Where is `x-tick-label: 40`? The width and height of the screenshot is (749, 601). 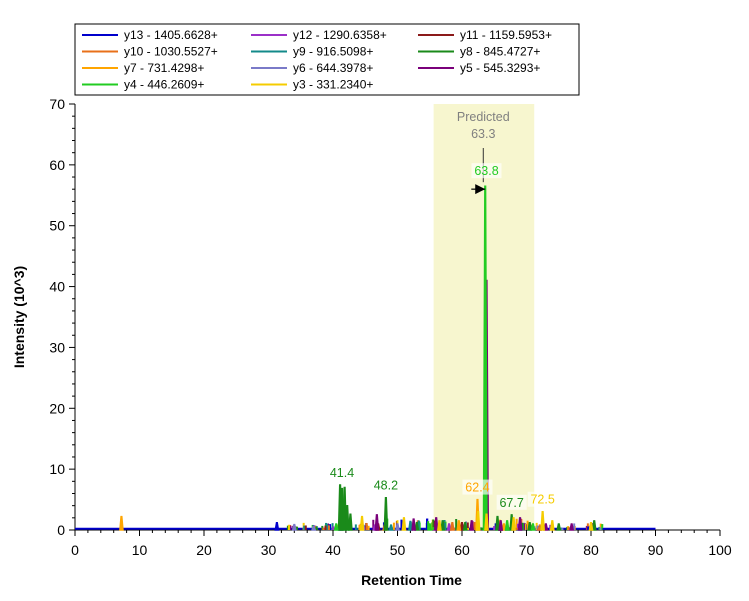 x-tick-label: 40 is located at coordinates (333, 550).